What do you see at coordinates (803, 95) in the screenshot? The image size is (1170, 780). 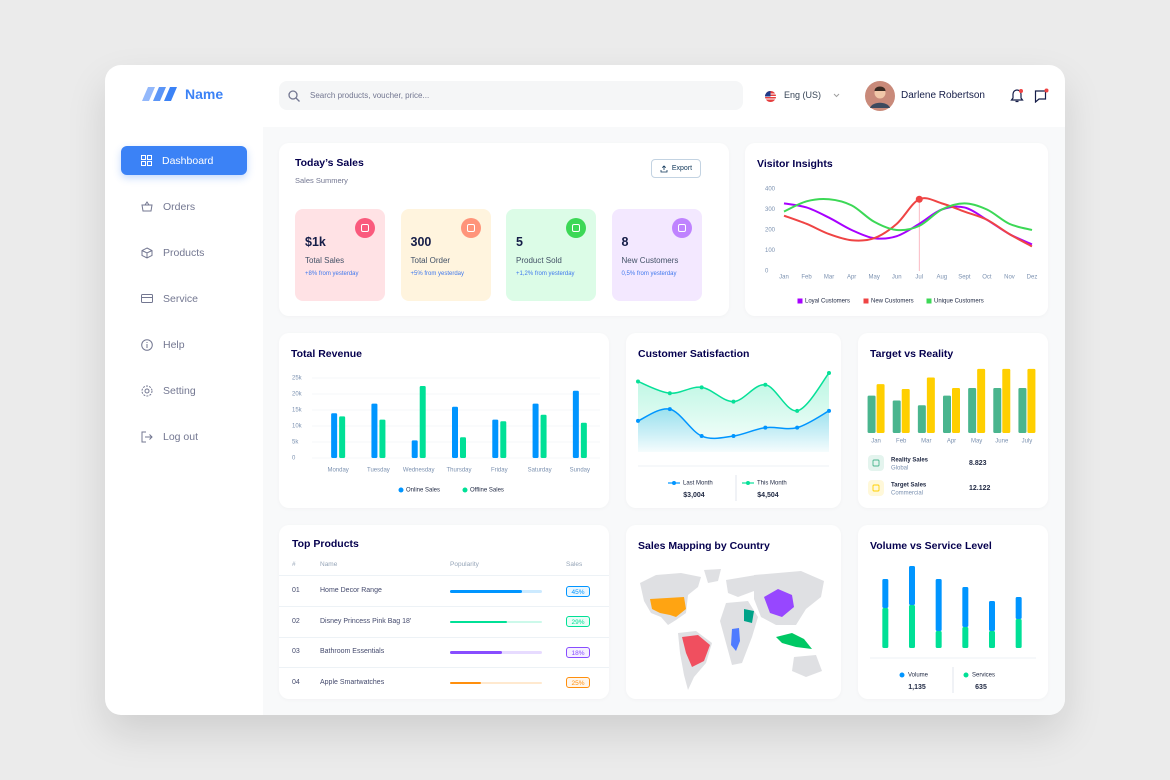 I see `language-selector: Eng (US)` at bounding box center [803, 95].